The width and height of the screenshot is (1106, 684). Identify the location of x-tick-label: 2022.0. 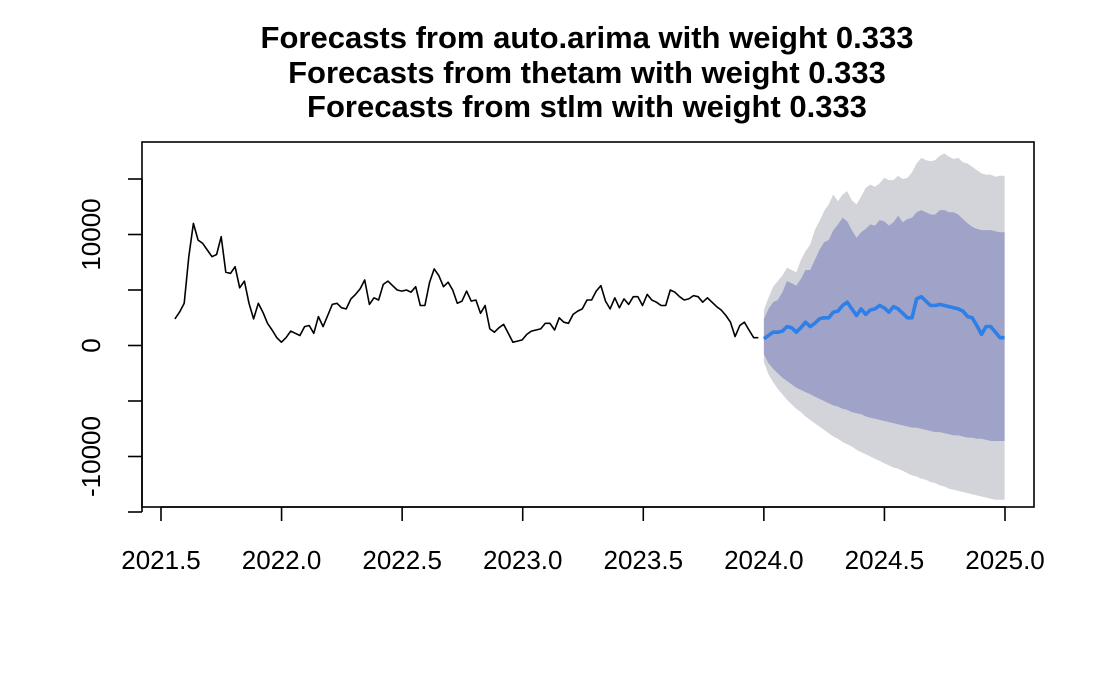
(282, 560).